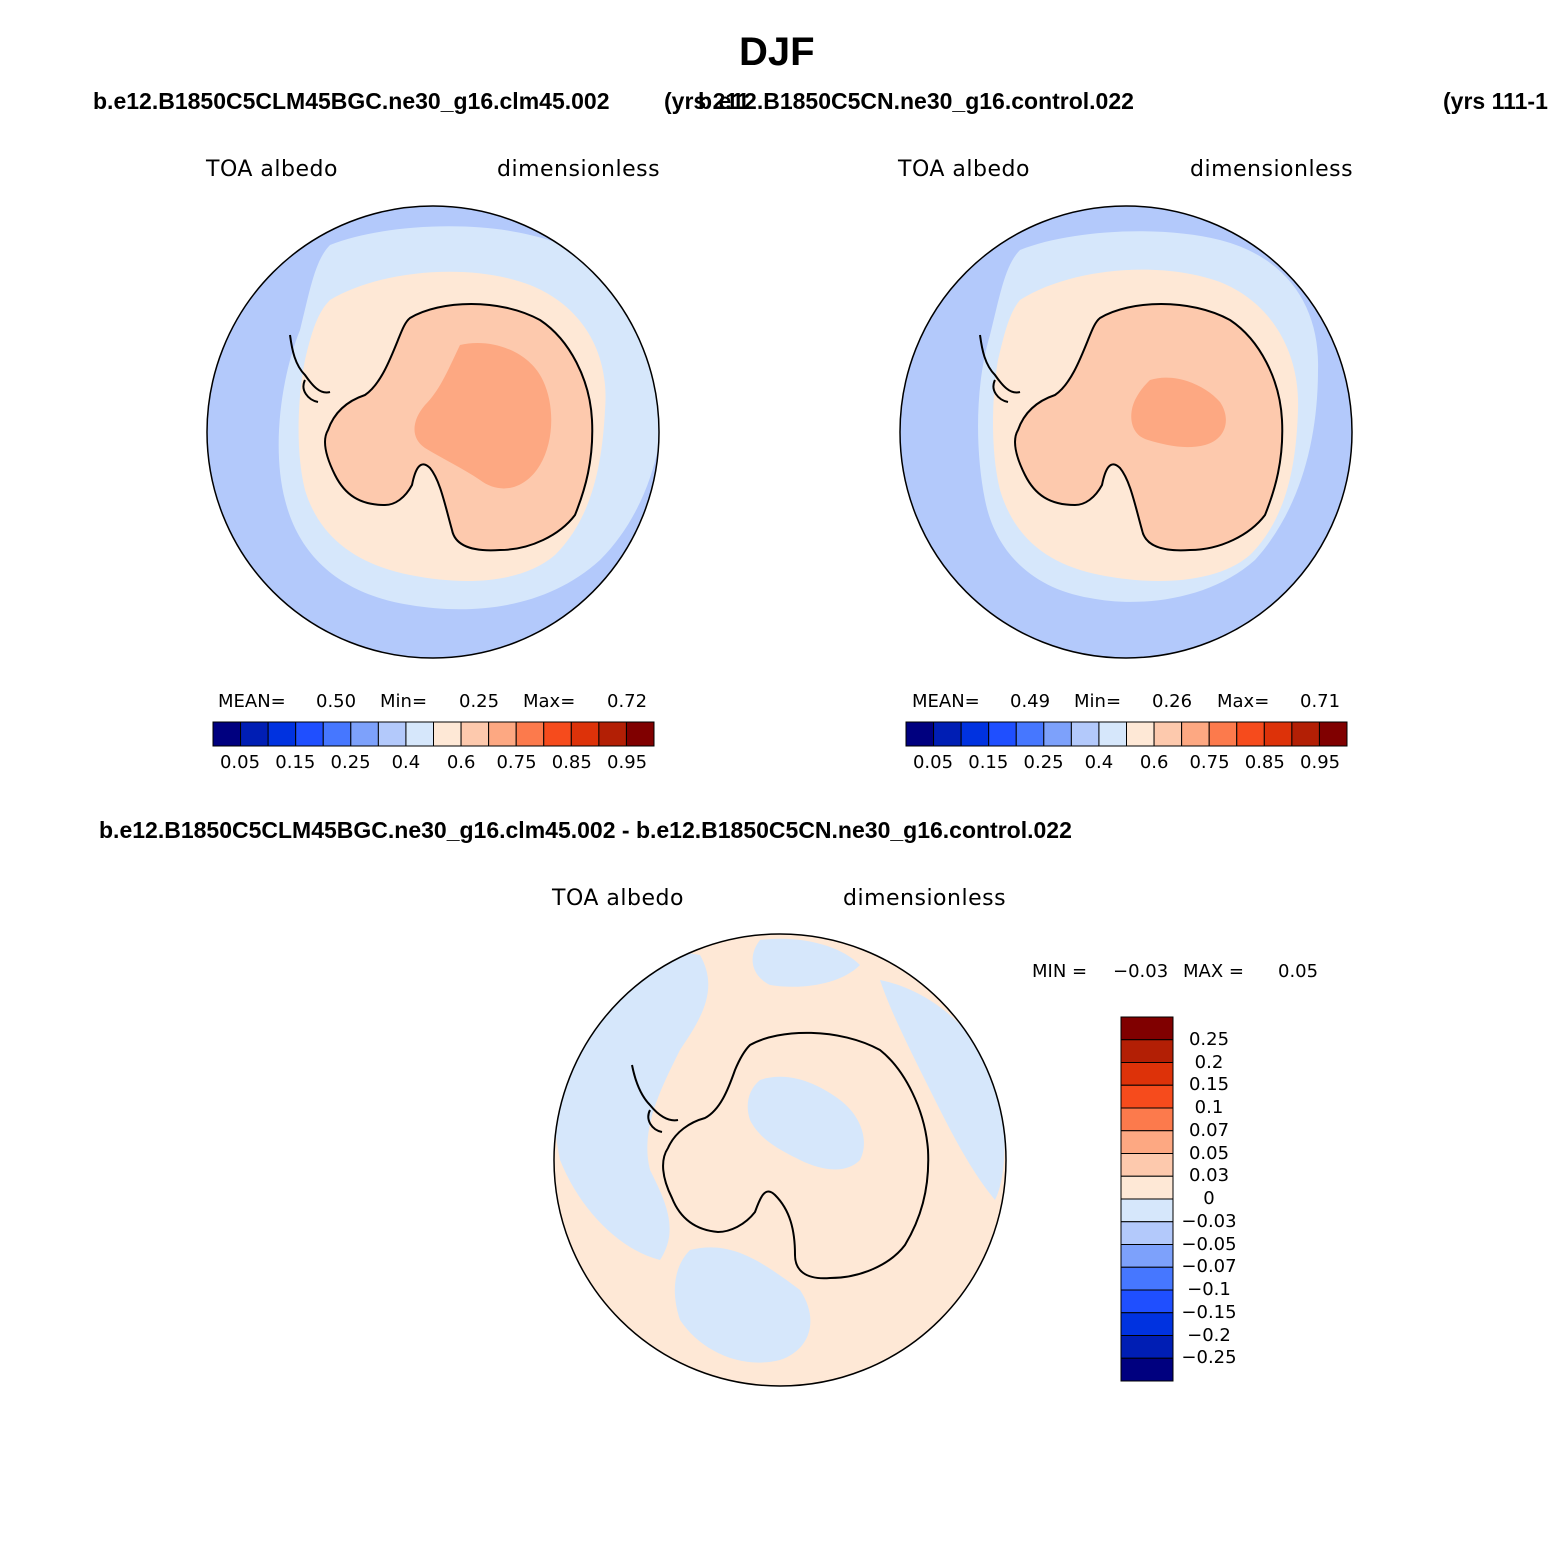  Describe the element at coordinates (1209, 1130) in the screenshot. I see `colorbar-tick-label: 0.07` at that location.